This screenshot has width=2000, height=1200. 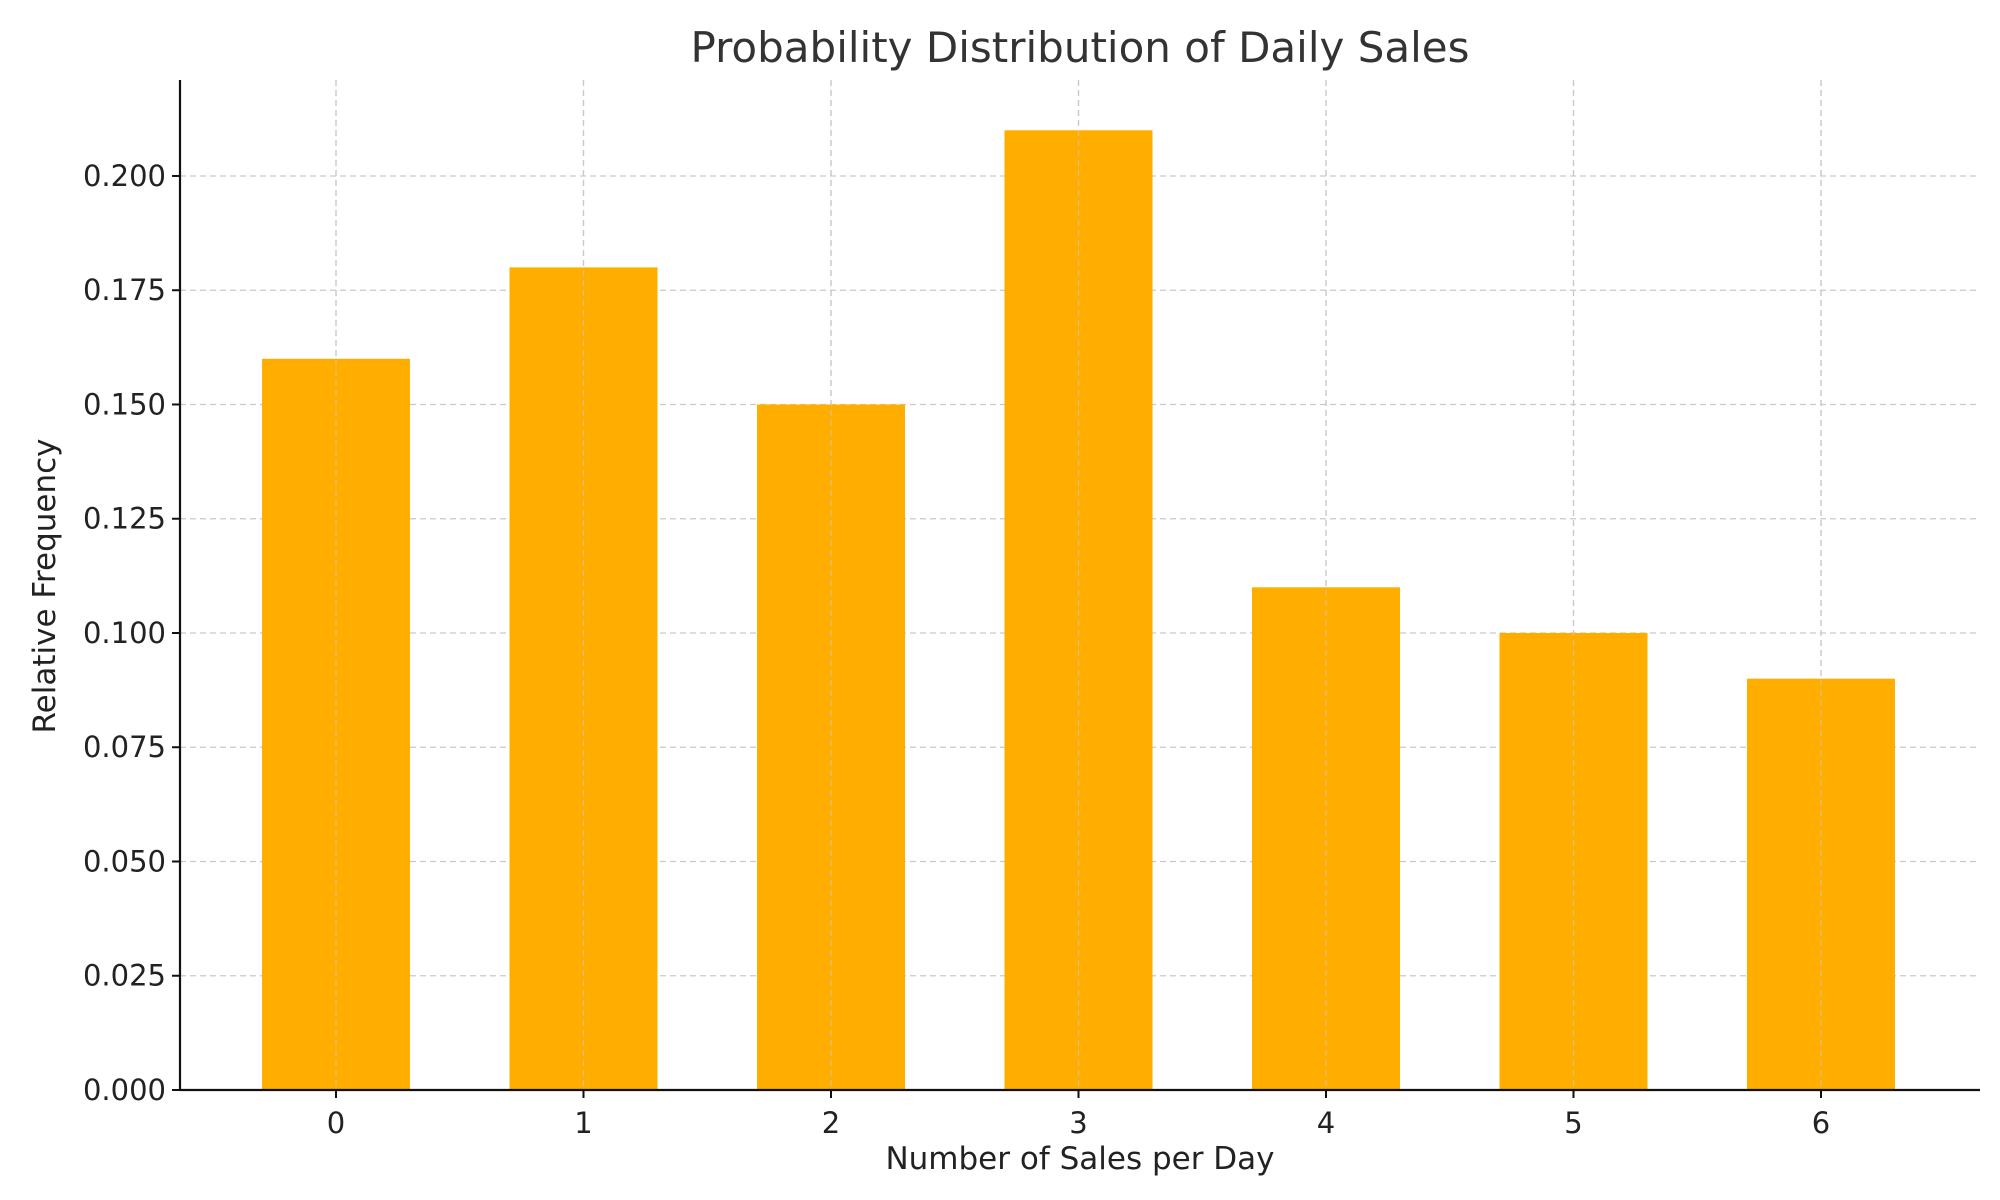 What do you see at coordinates (124, 747) in the screenshot?
I see `y-tick-label: 0.075` at bounding box center [124, 747].